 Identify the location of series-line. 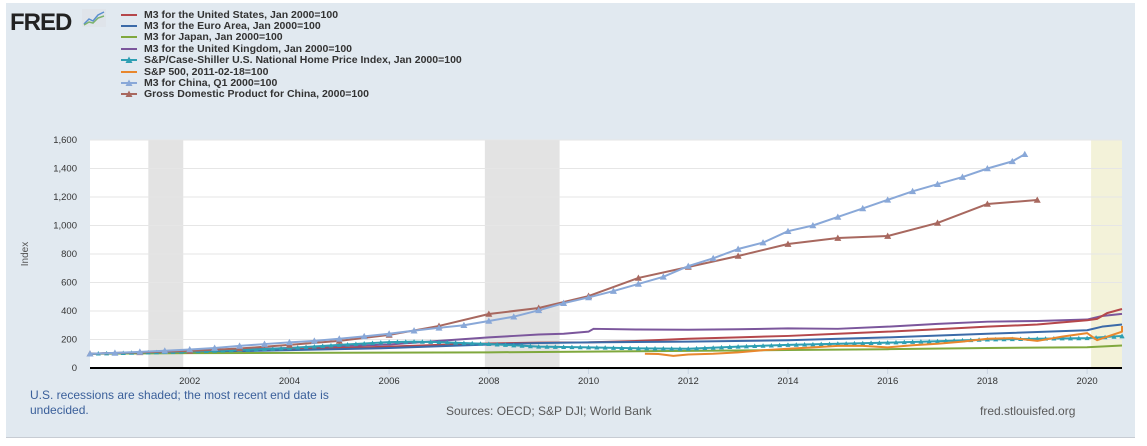
(606, 349).